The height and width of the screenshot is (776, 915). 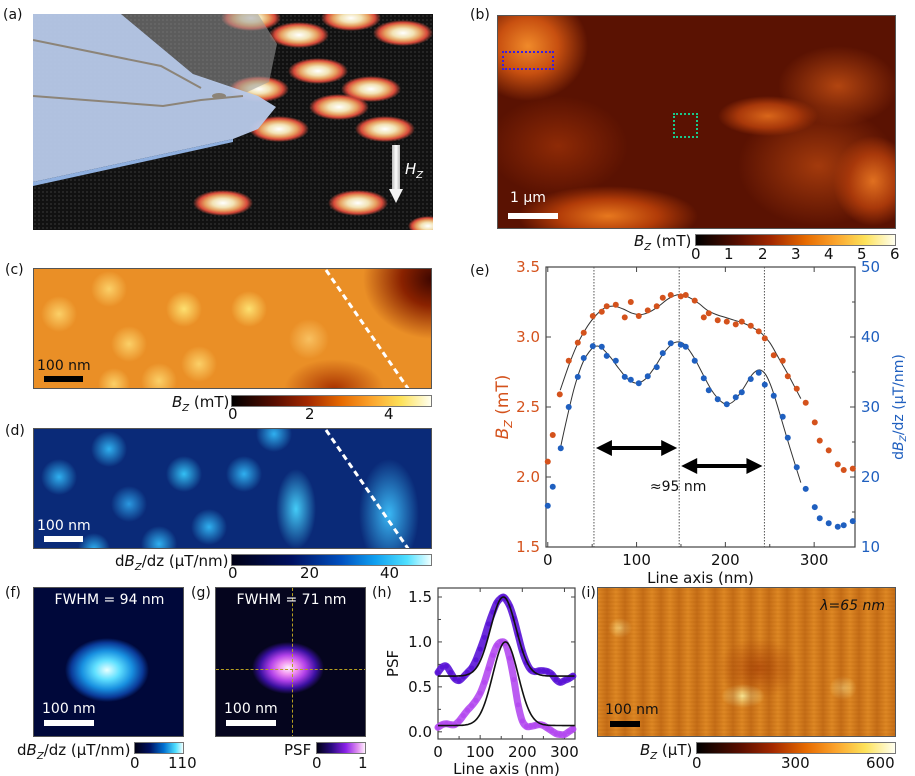 What do you see at coordinates (74, 751) in the screenshot?
I see `colorbar-label-f: dBZ/dz (µT/nm)` at bounding box center [74, 751].